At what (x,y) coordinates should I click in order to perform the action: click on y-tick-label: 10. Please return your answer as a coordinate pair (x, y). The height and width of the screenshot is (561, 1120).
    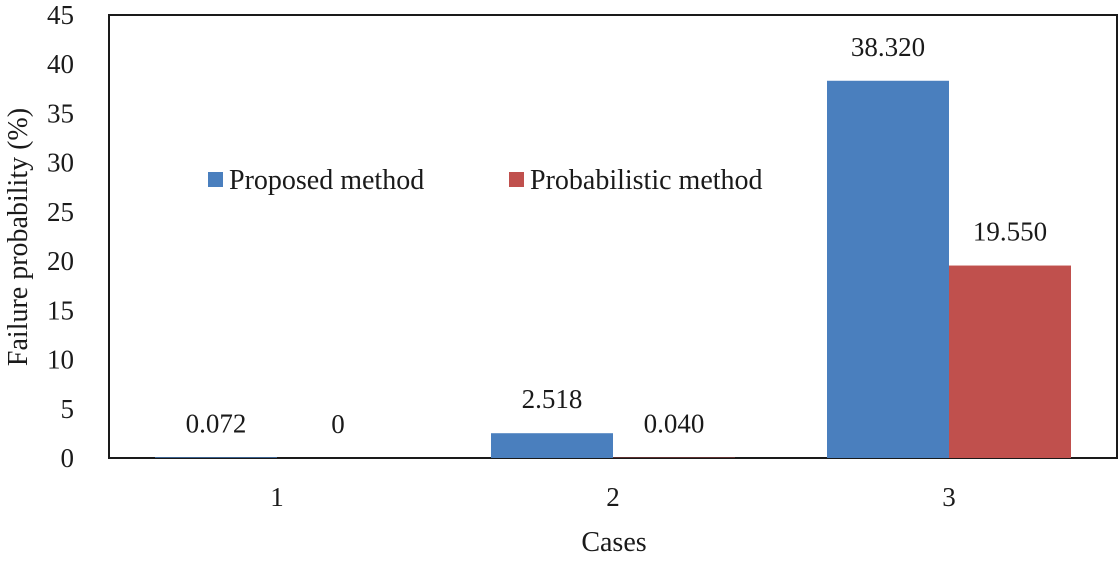
    Looking at the image, I should click on (60, 360).